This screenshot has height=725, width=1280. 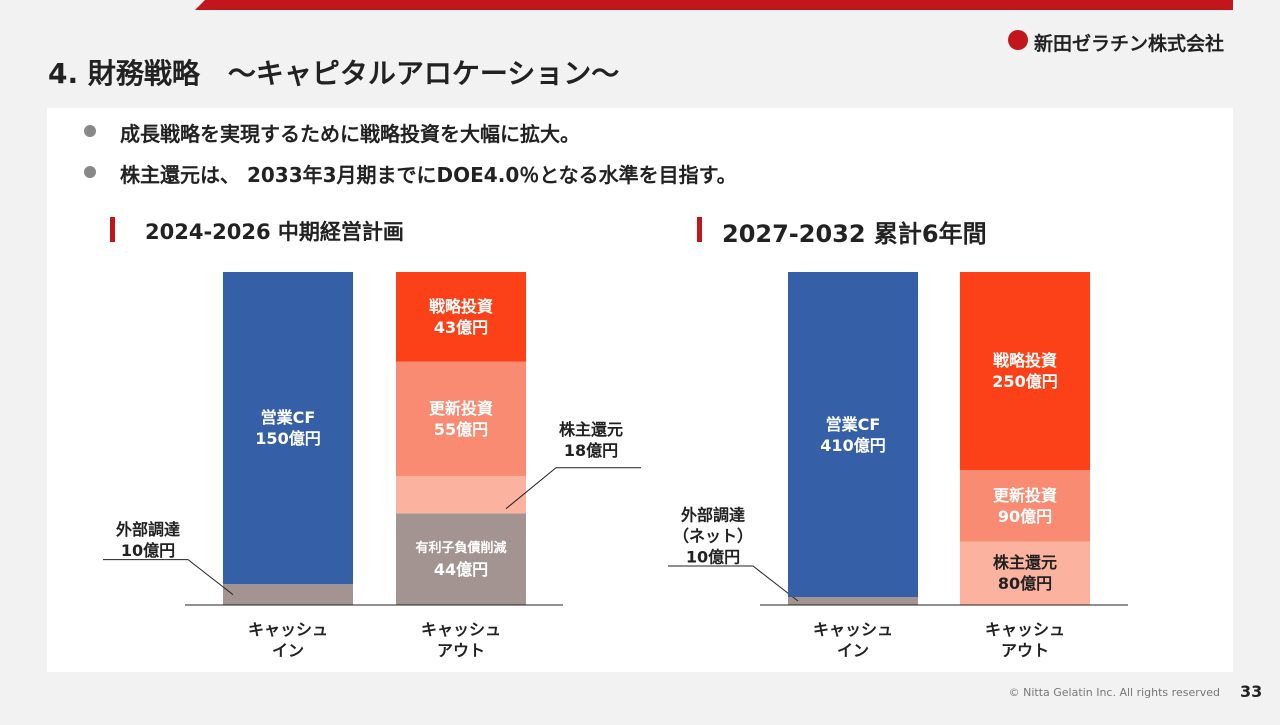 I want to click on company-name: 新田ゼラチン株式会社, so click(x=1129, y=44).